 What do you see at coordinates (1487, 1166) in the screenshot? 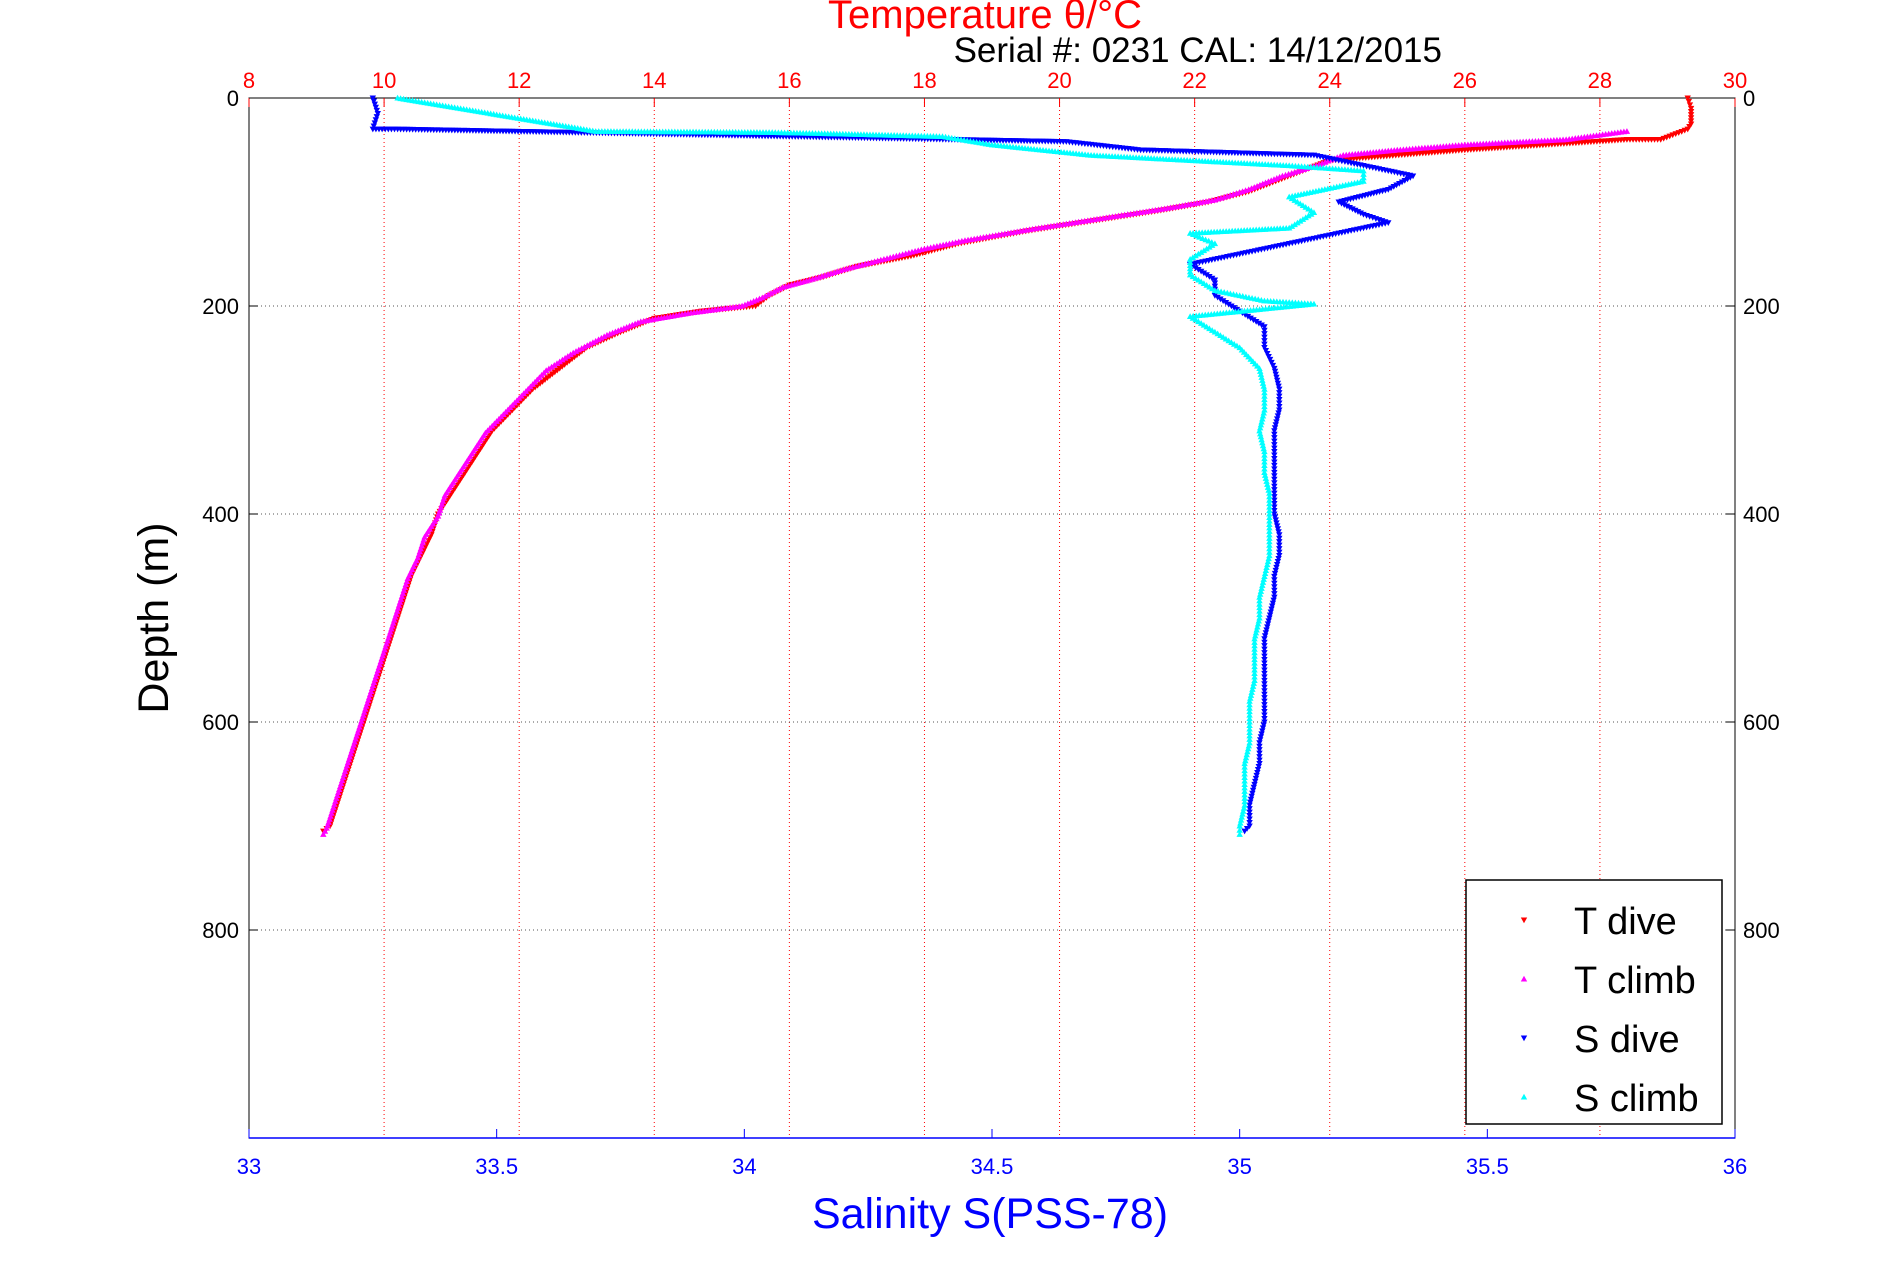
I see `tick-label-salinity: 35.5` at bounding box center [1487, 1166].